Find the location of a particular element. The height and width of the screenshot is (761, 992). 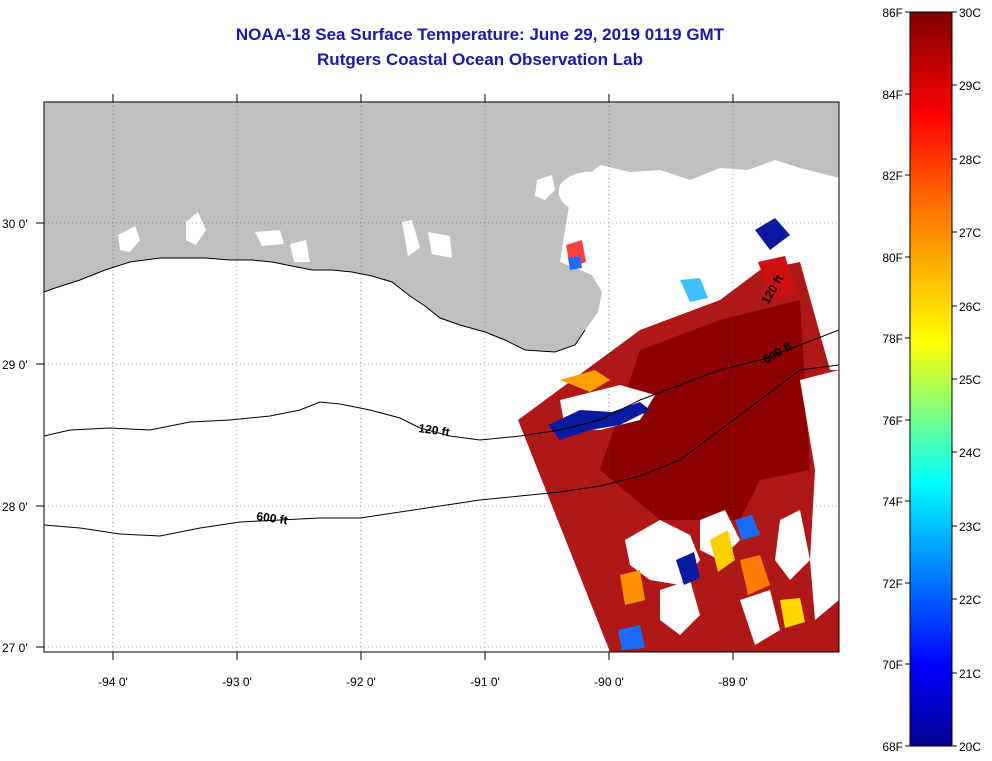

lon-label: -91 0' is located at coordinates (485, 682).